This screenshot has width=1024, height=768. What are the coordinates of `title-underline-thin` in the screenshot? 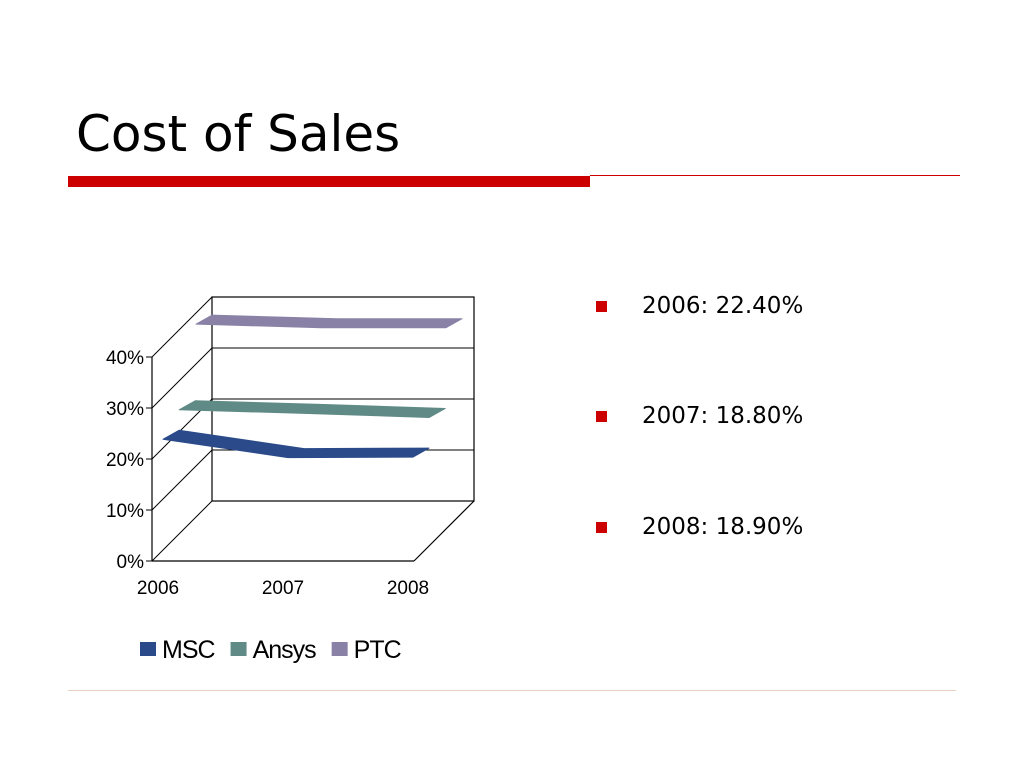 It's located at (775, 175).